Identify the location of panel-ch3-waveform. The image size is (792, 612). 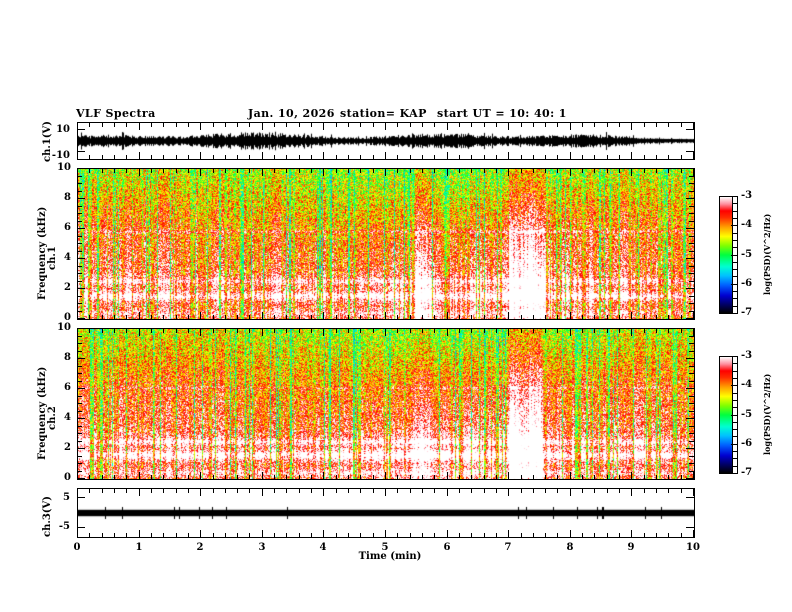
(386, 513).